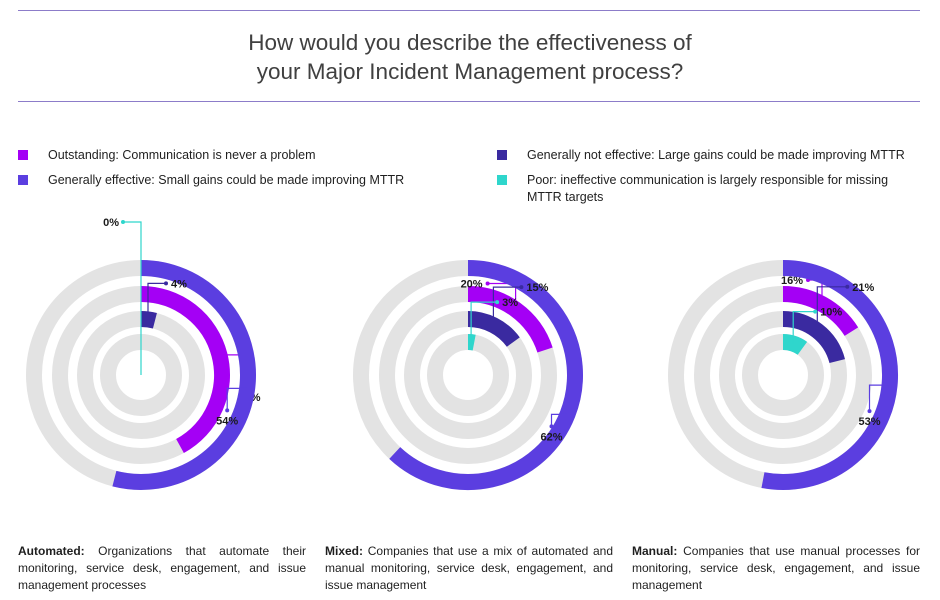 This screenshot has width=940, height=600. What do you see at coordinates (471, 342) in the screenshot?
I see `mixed-arc-poor` at bounding box center [471, 342].